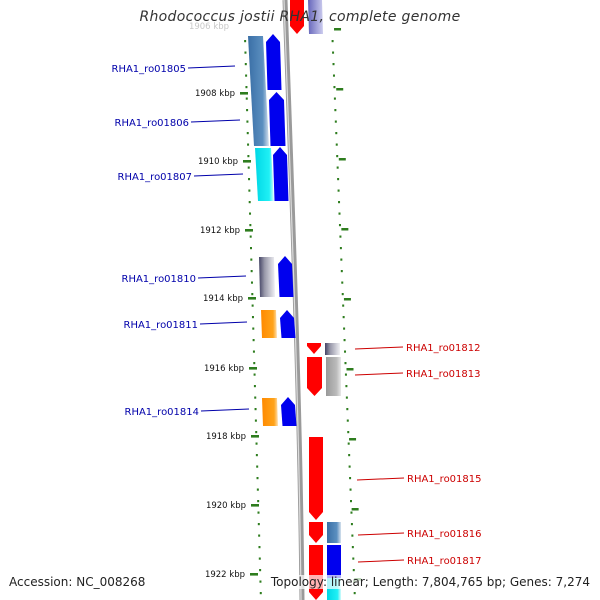 The image size is (600, 600). What do you see at coordinates (316, 572) in the screenshot?
I see `gene-ro01817-arrow` at bounding box center [316, 572].